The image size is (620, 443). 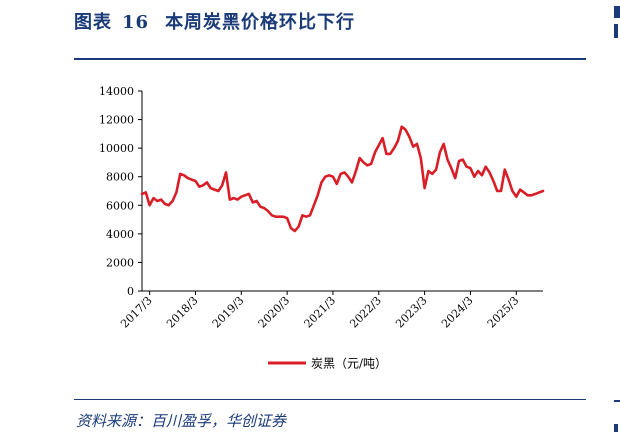 I want to click on y-tick-label: 14000, so click(x=116, y=91).